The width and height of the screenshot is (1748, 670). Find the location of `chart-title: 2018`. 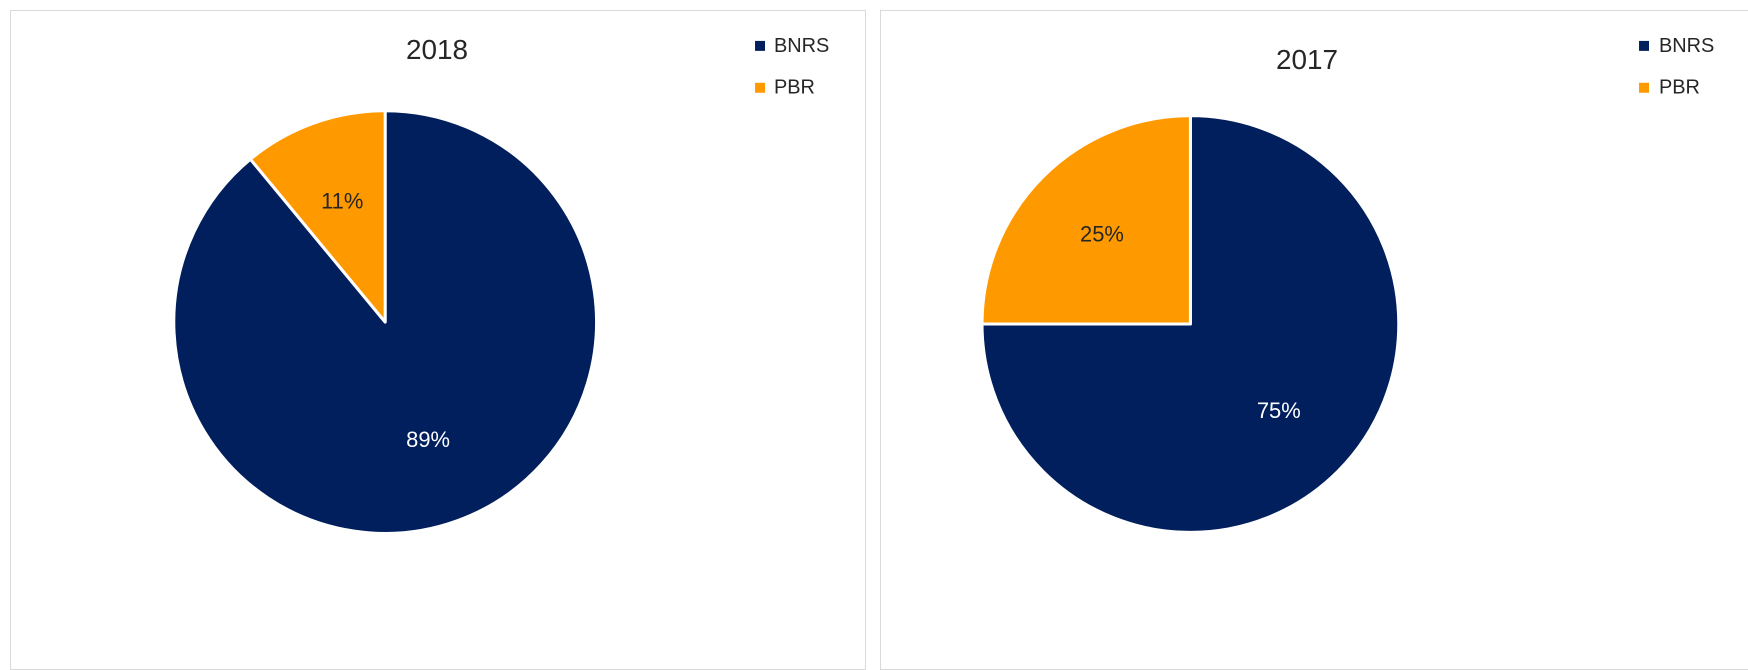

chart-title: 2018 is located at coordinates (437, 49).